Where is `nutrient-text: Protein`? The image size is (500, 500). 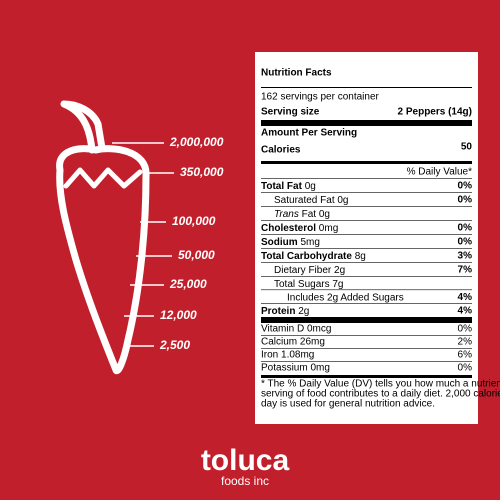 nutrient-text: Protein is located at coordinates (278, 311).